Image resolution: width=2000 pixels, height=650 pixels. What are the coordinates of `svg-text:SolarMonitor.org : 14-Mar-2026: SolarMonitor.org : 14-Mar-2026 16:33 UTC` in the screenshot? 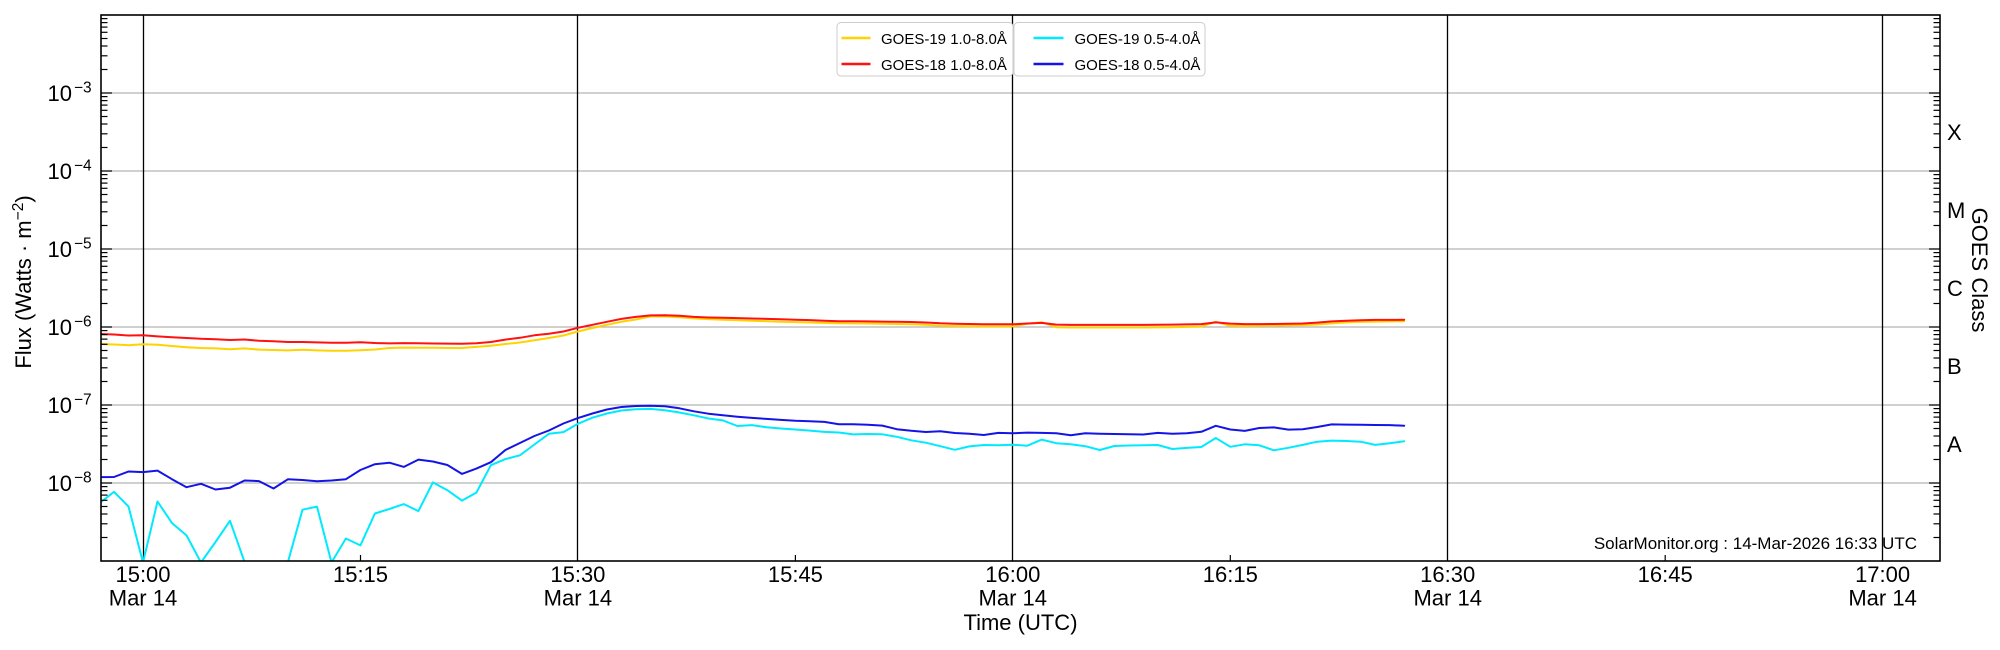 It's located at (1755, 543).